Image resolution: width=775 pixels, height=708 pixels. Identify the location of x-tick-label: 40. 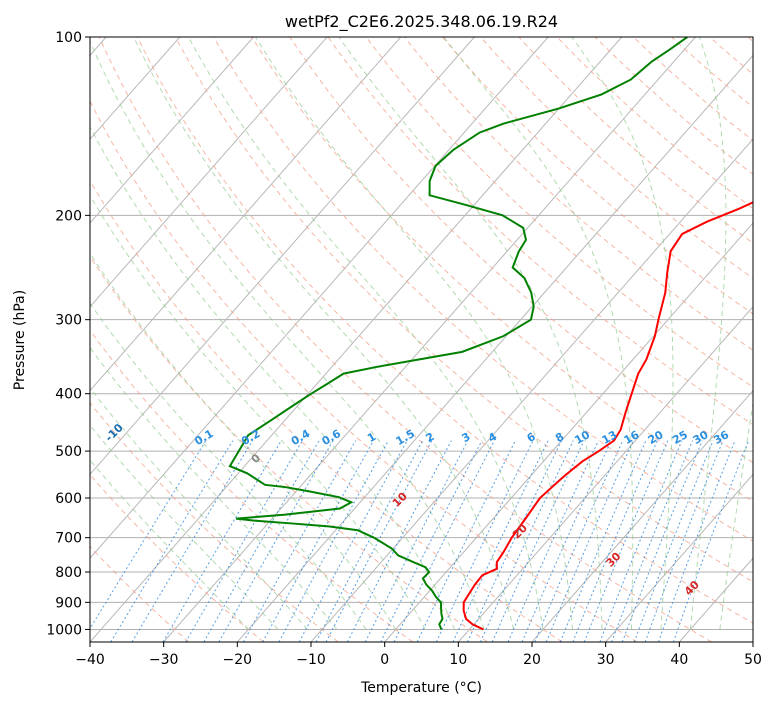
(679, 660).